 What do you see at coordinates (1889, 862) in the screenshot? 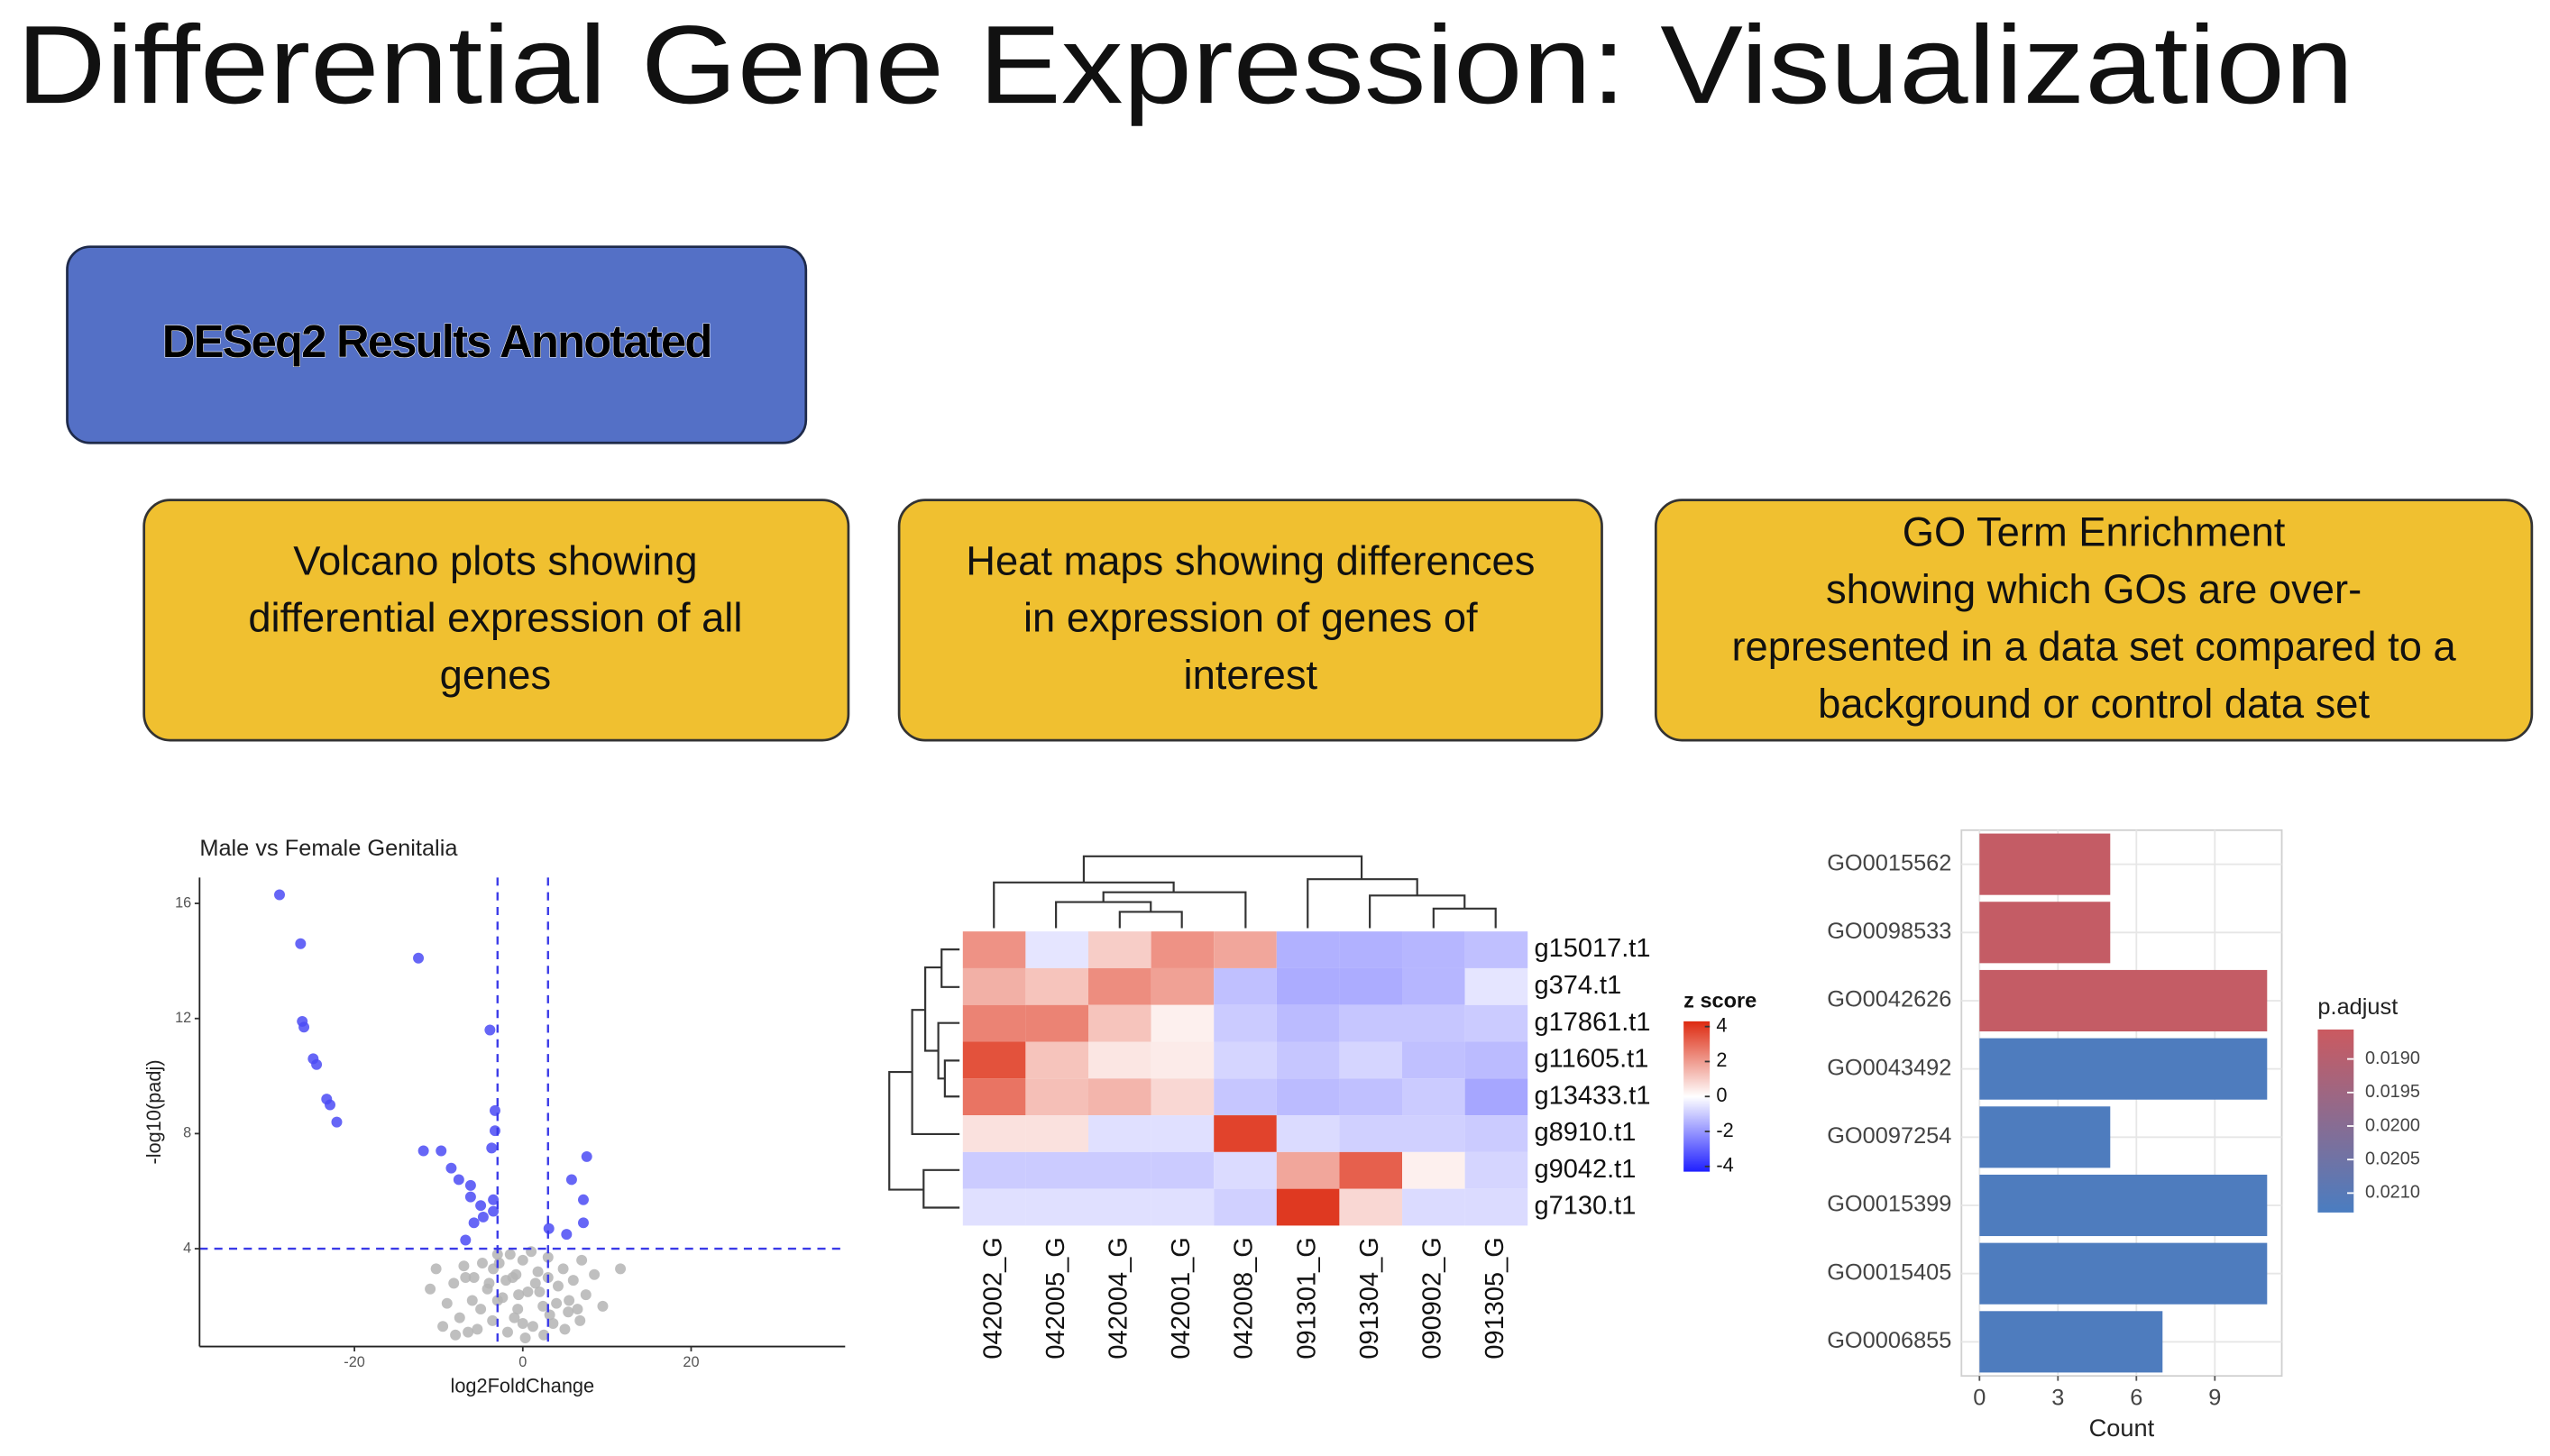
I see `y-tick-label: GO0015562` at bounding box center [1889, 862].